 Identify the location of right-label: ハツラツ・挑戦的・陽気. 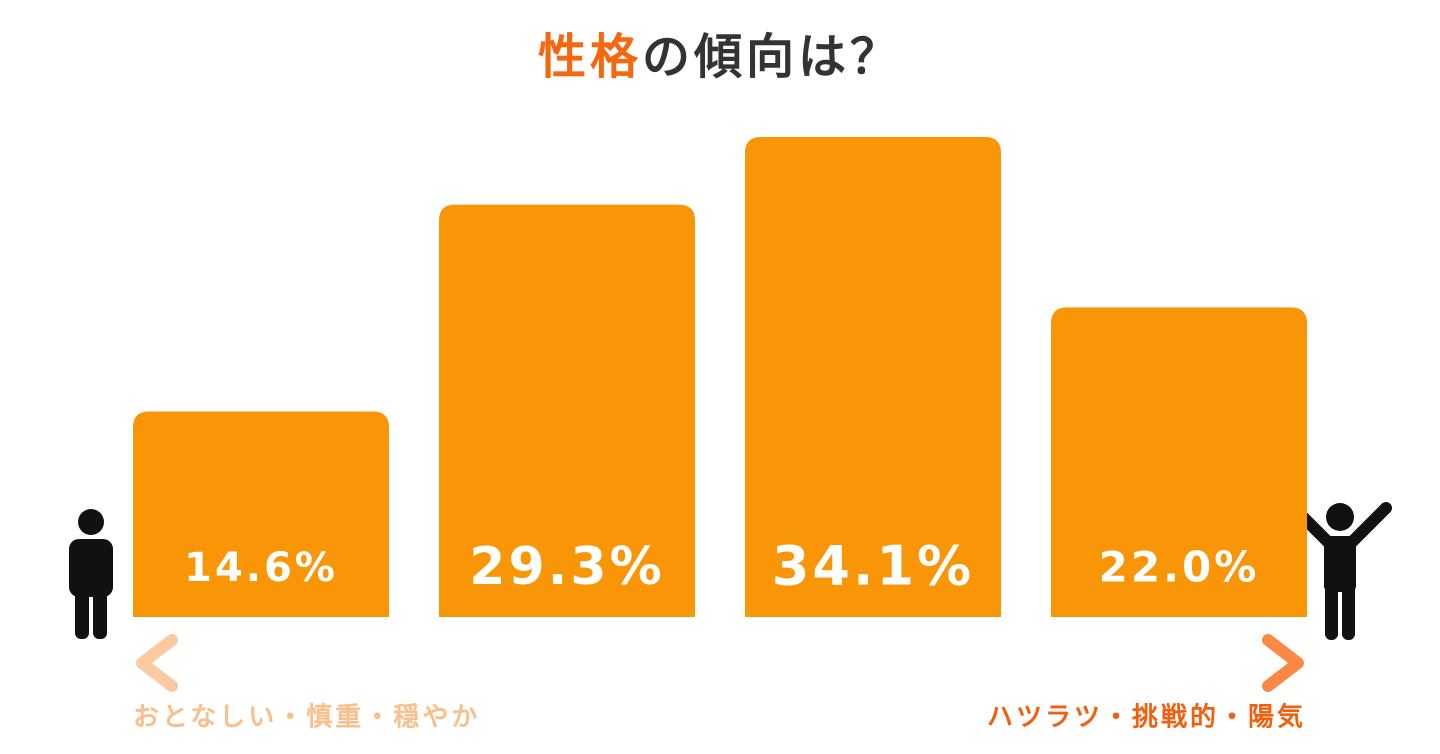
(1146, 717).